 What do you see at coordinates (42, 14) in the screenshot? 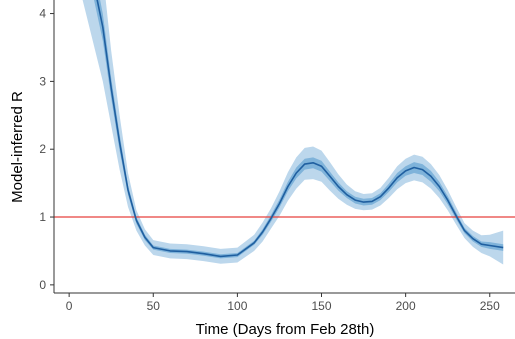
I see `y-tick-label: 4` at bounding box center [42, 14].